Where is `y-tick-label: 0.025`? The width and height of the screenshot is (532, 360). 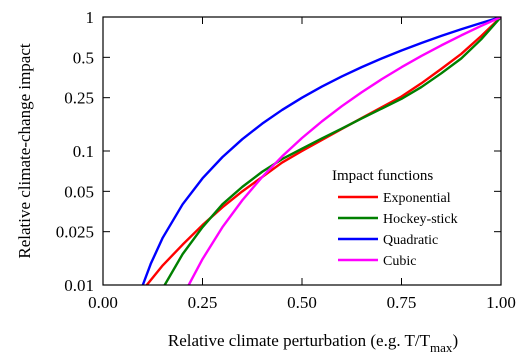 y-tick-label: 0.025 is located at coordinates (75, 232).